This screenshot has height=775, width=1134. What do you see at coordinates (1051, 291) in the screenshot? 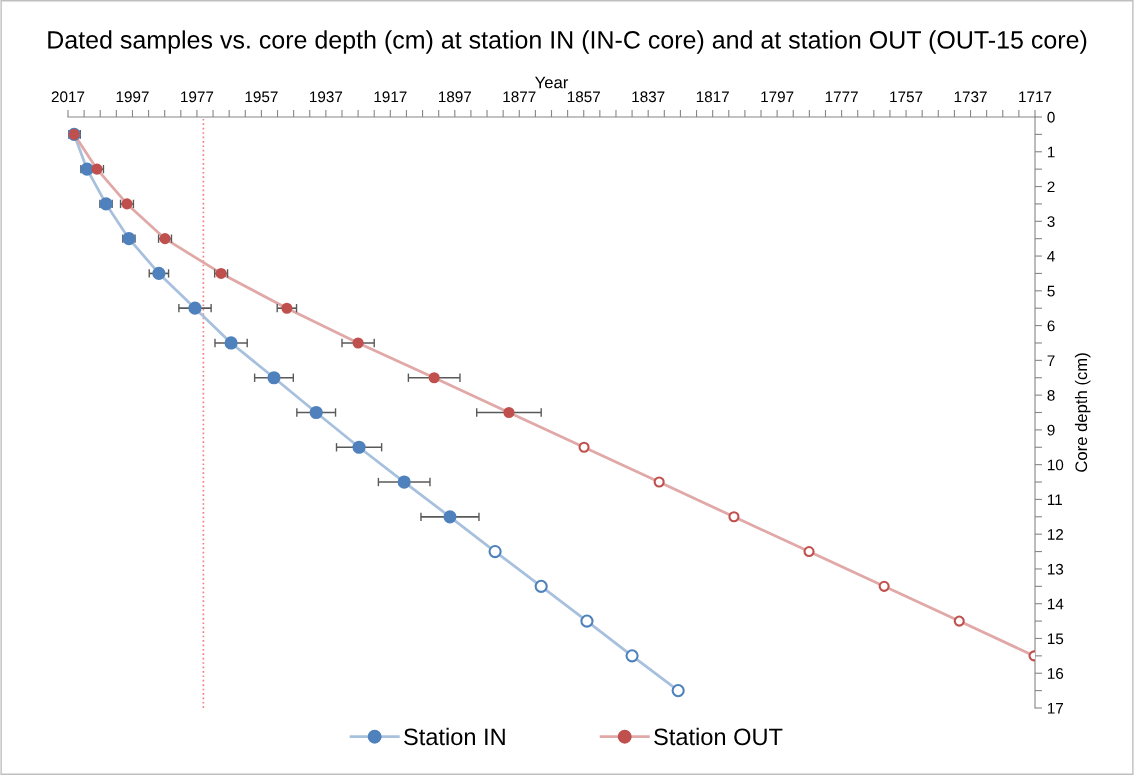
I see `y-tick-label: 5` at bounding box center [1051, 291].